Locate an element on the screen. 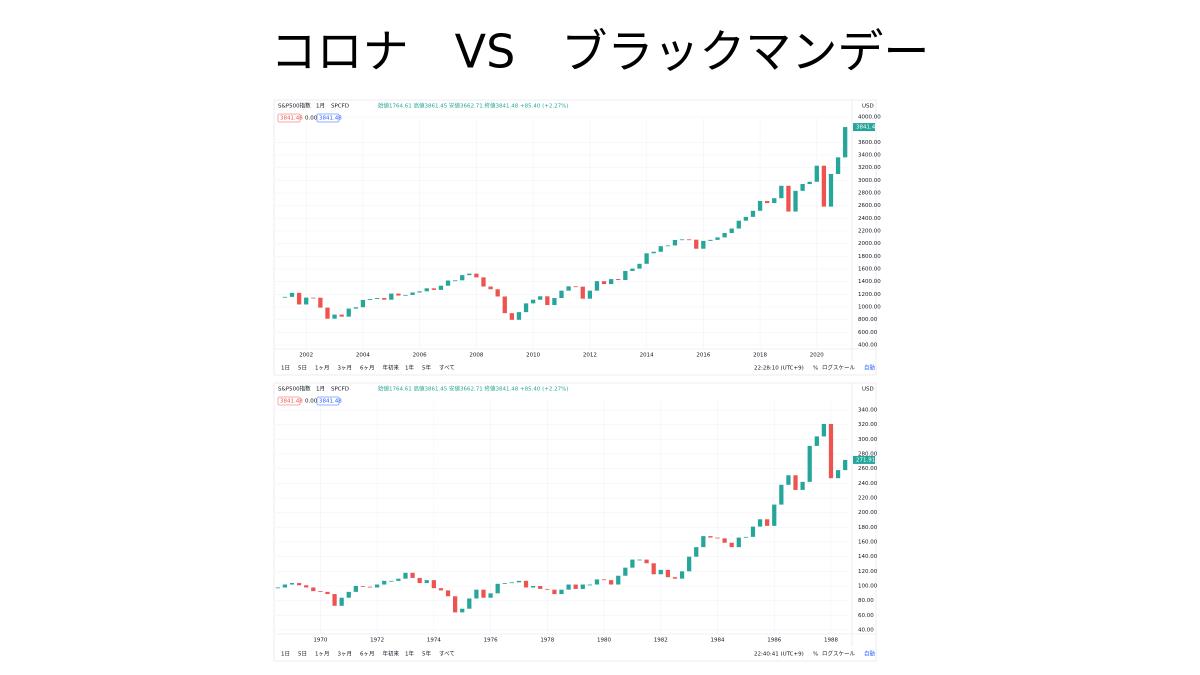 The height and width of the screenshot is (675, 1200). last-price-label: 3841.48 is located at coordinates (867, 128).